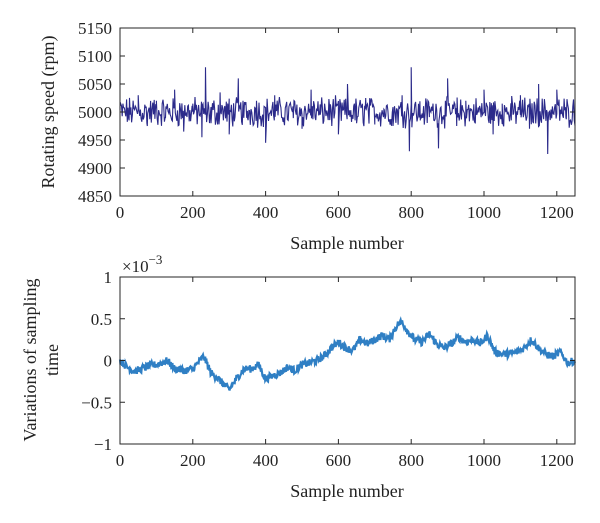  I want to click on sampling-y-tick-label: 1, so click(108, 277).